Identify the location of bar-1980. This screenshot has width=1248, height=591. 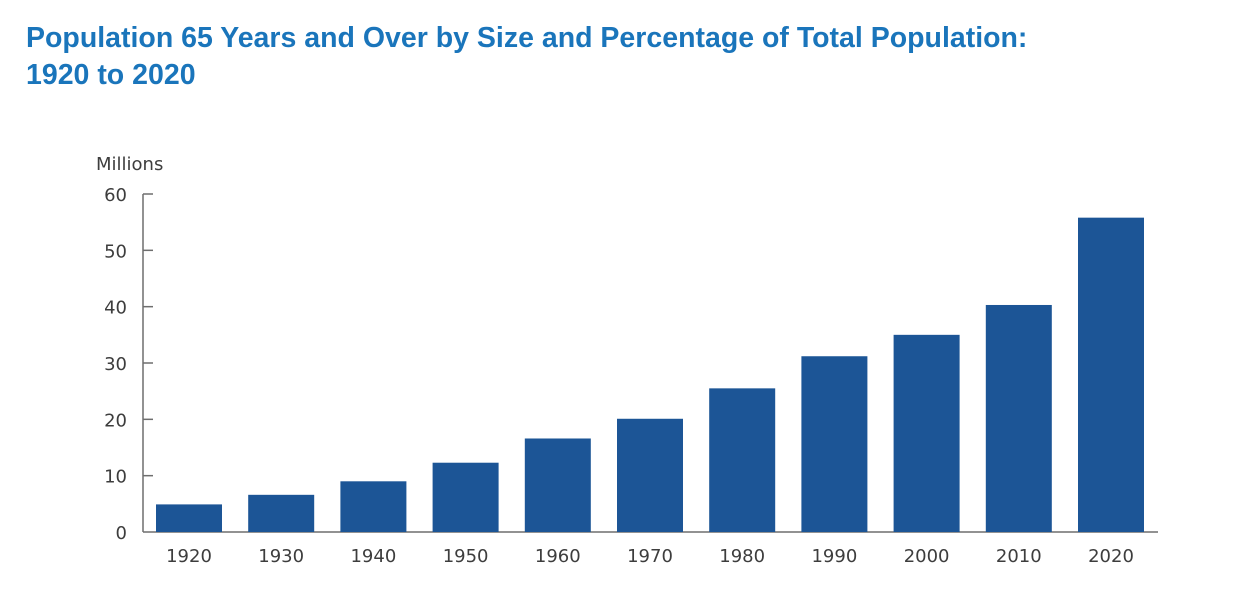
(742, 460).